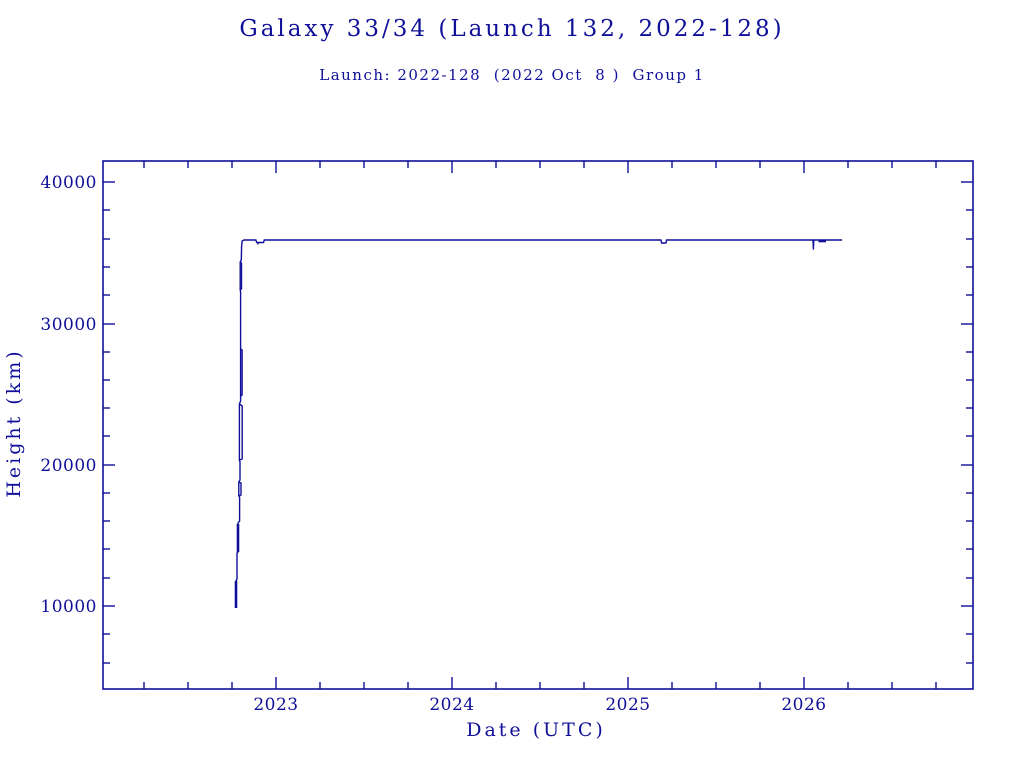 The width and height of the screenshot is (1024, 768). Describe the element at coordinates (275, 705) in the screenshot. I see `x-tick-label: 2023` at that location.